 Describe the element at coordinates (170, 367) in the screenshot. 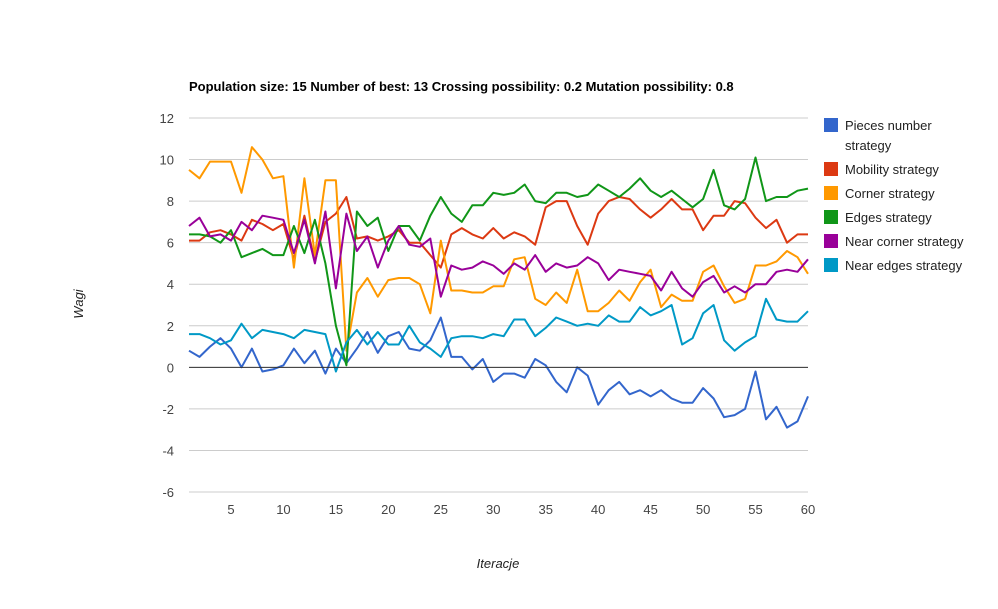

I see `y-tick-label: 0` at that location.